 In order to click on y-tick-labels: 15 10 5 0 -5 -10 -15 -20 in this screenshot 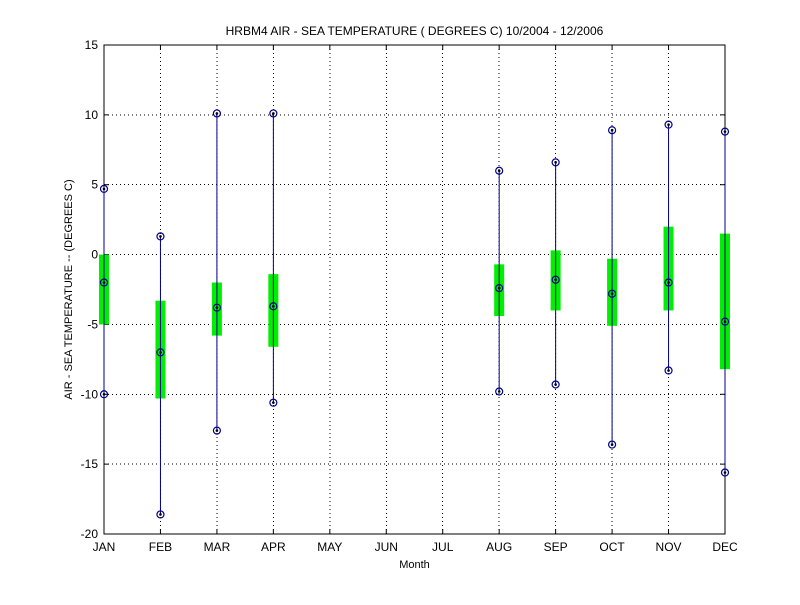, I will do `click(90, 289)`.